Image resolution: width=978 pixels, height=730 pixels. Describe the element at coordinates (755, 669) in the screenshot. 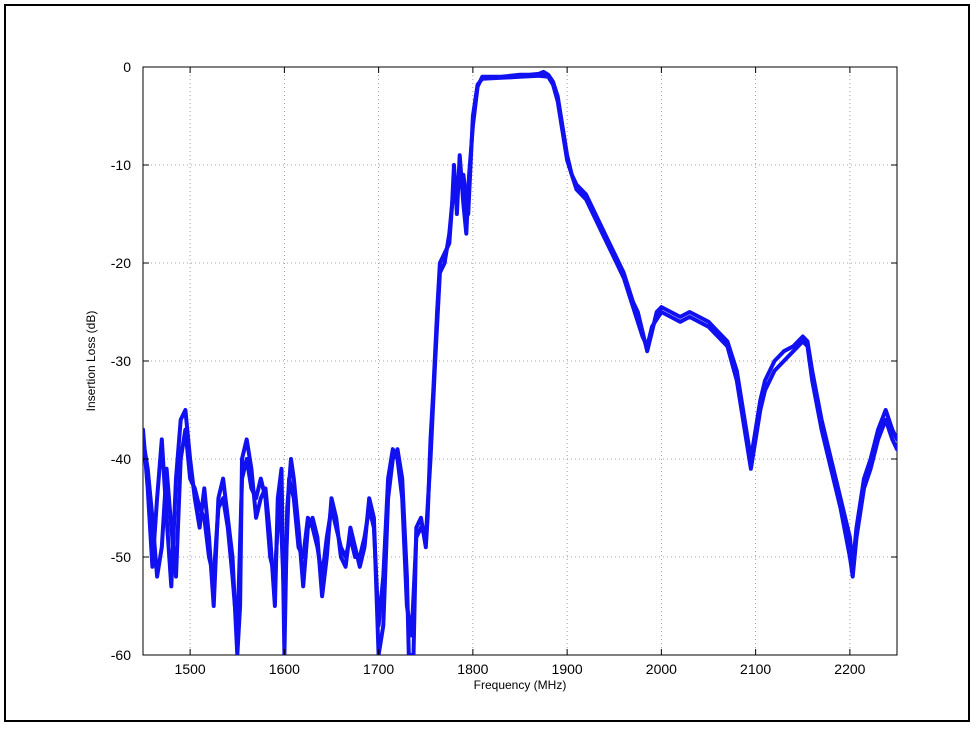

I see `x-tick-label: 2100` at that location.